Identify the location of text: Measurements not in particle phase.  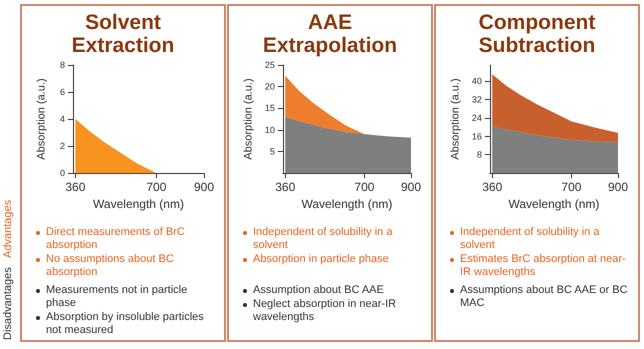
(117, 297).